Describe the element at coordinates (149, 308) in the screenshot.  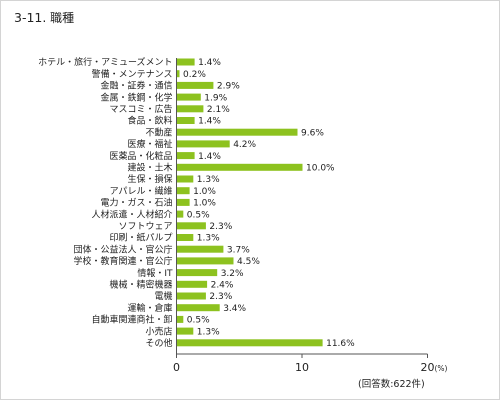
I see `category-label: 運輸・倉庫` at that location.